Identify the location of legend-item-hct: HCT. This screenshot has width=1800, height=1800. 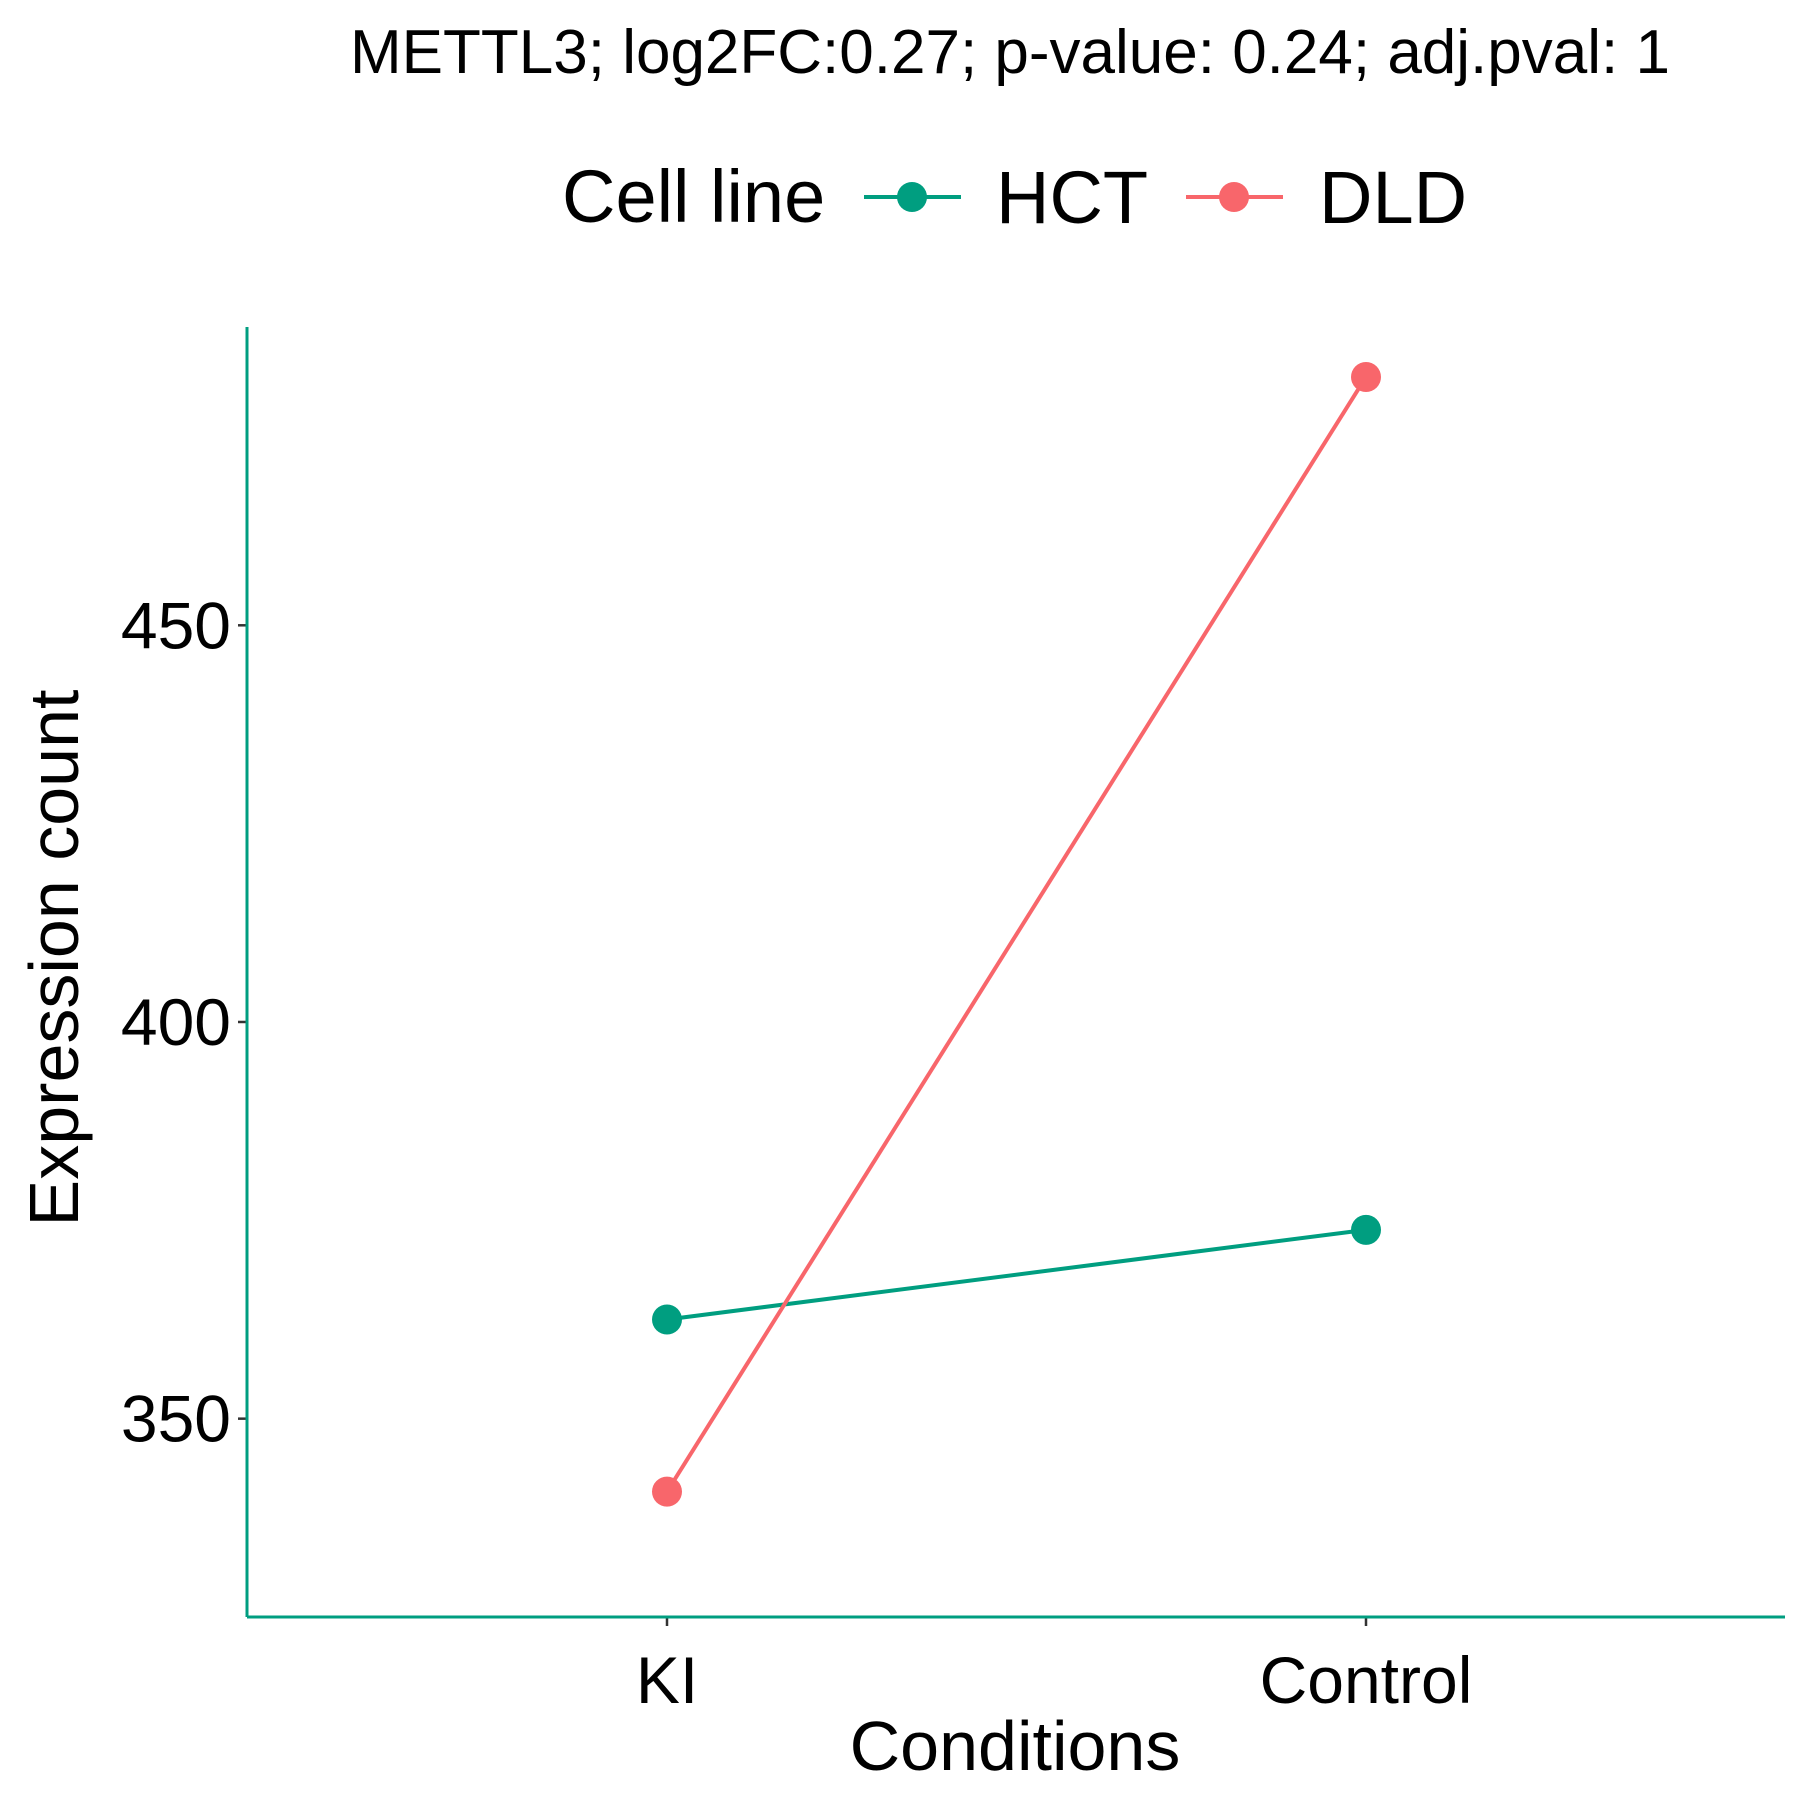
(1006, 197).